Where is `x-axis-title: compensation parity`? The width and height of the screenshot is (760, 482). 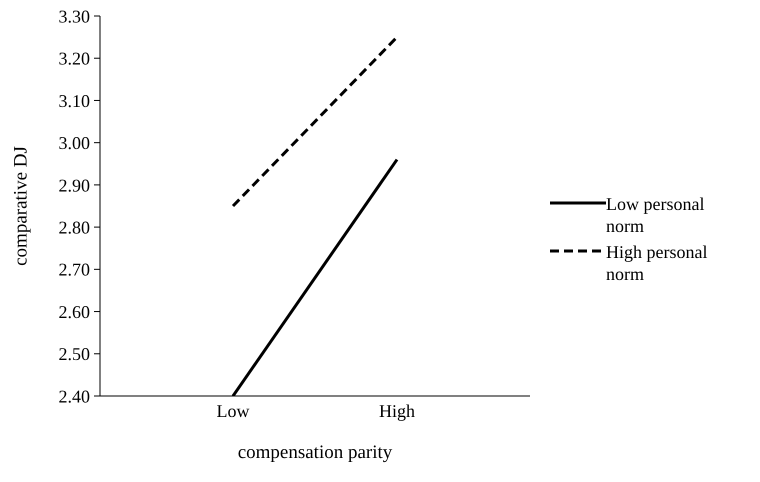
x-axis-title: compensation parity is located at coordinates (315, 452).